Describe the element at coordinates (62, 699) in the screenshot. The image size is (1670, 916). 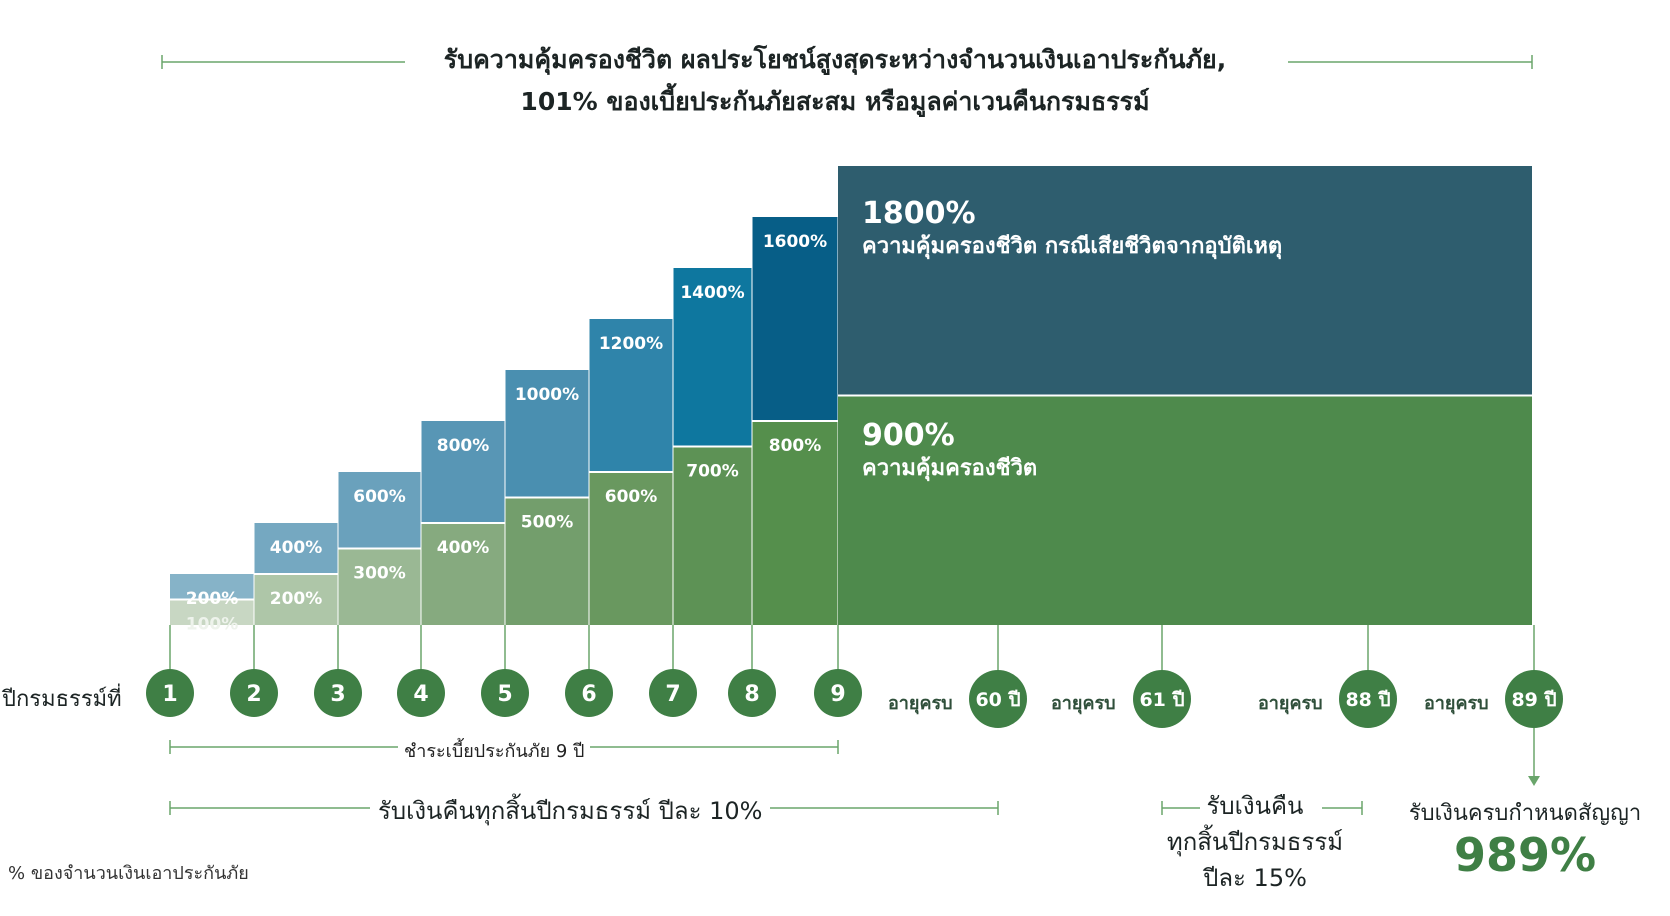
I see `policy-year-axis-label: ปีกรมธรรม์ที่` at that location.